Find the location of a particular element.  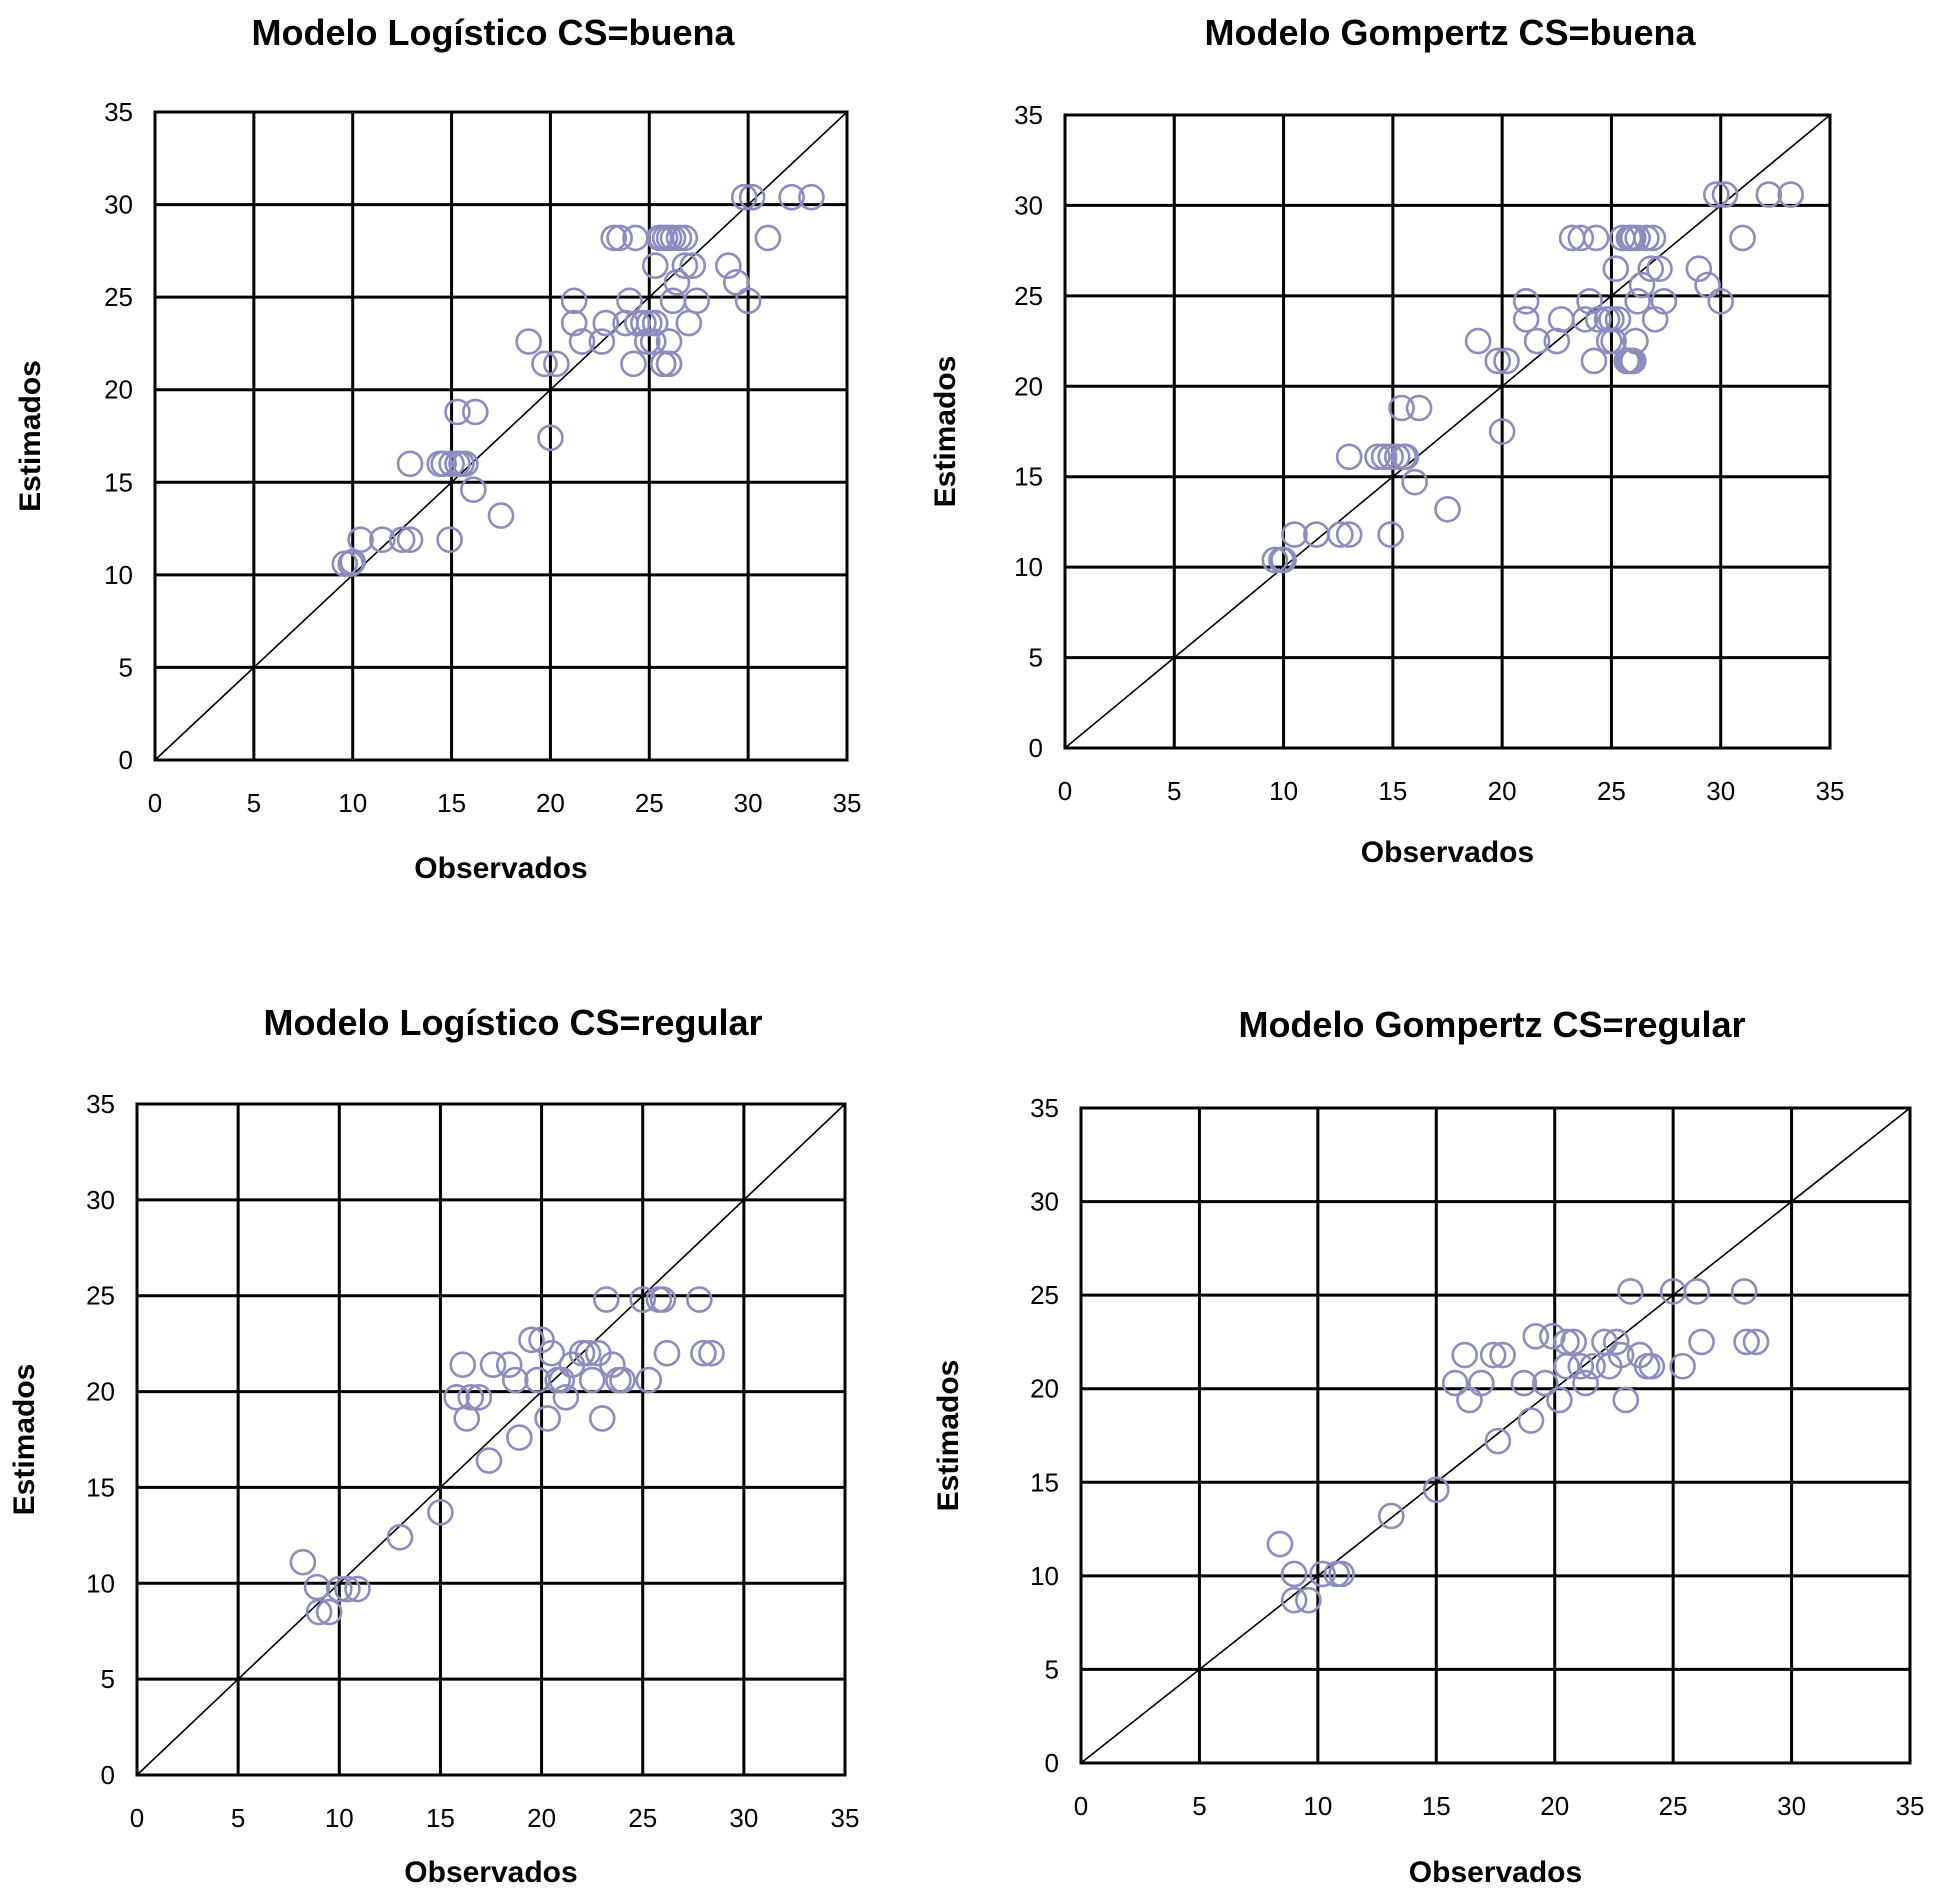

x-tick-label: 25 is located at coordinates (642, 1818).